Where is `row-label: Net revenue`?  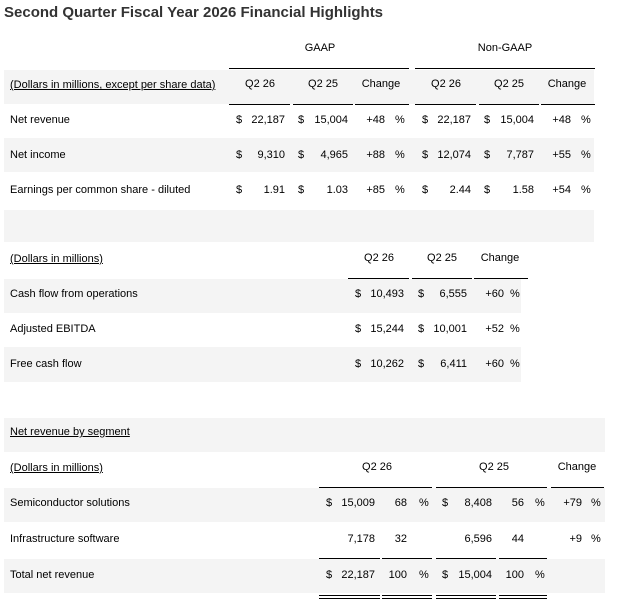
row-label: Net revenue is located at coordinates (40, 120).